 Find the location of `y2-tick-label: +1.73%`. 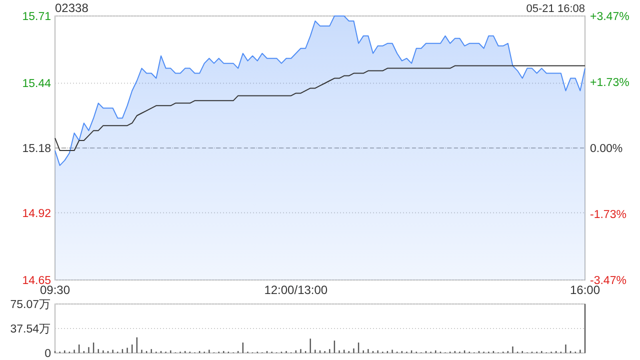

y2-tick-label: +1.73% is located at coordinates (610, 83).